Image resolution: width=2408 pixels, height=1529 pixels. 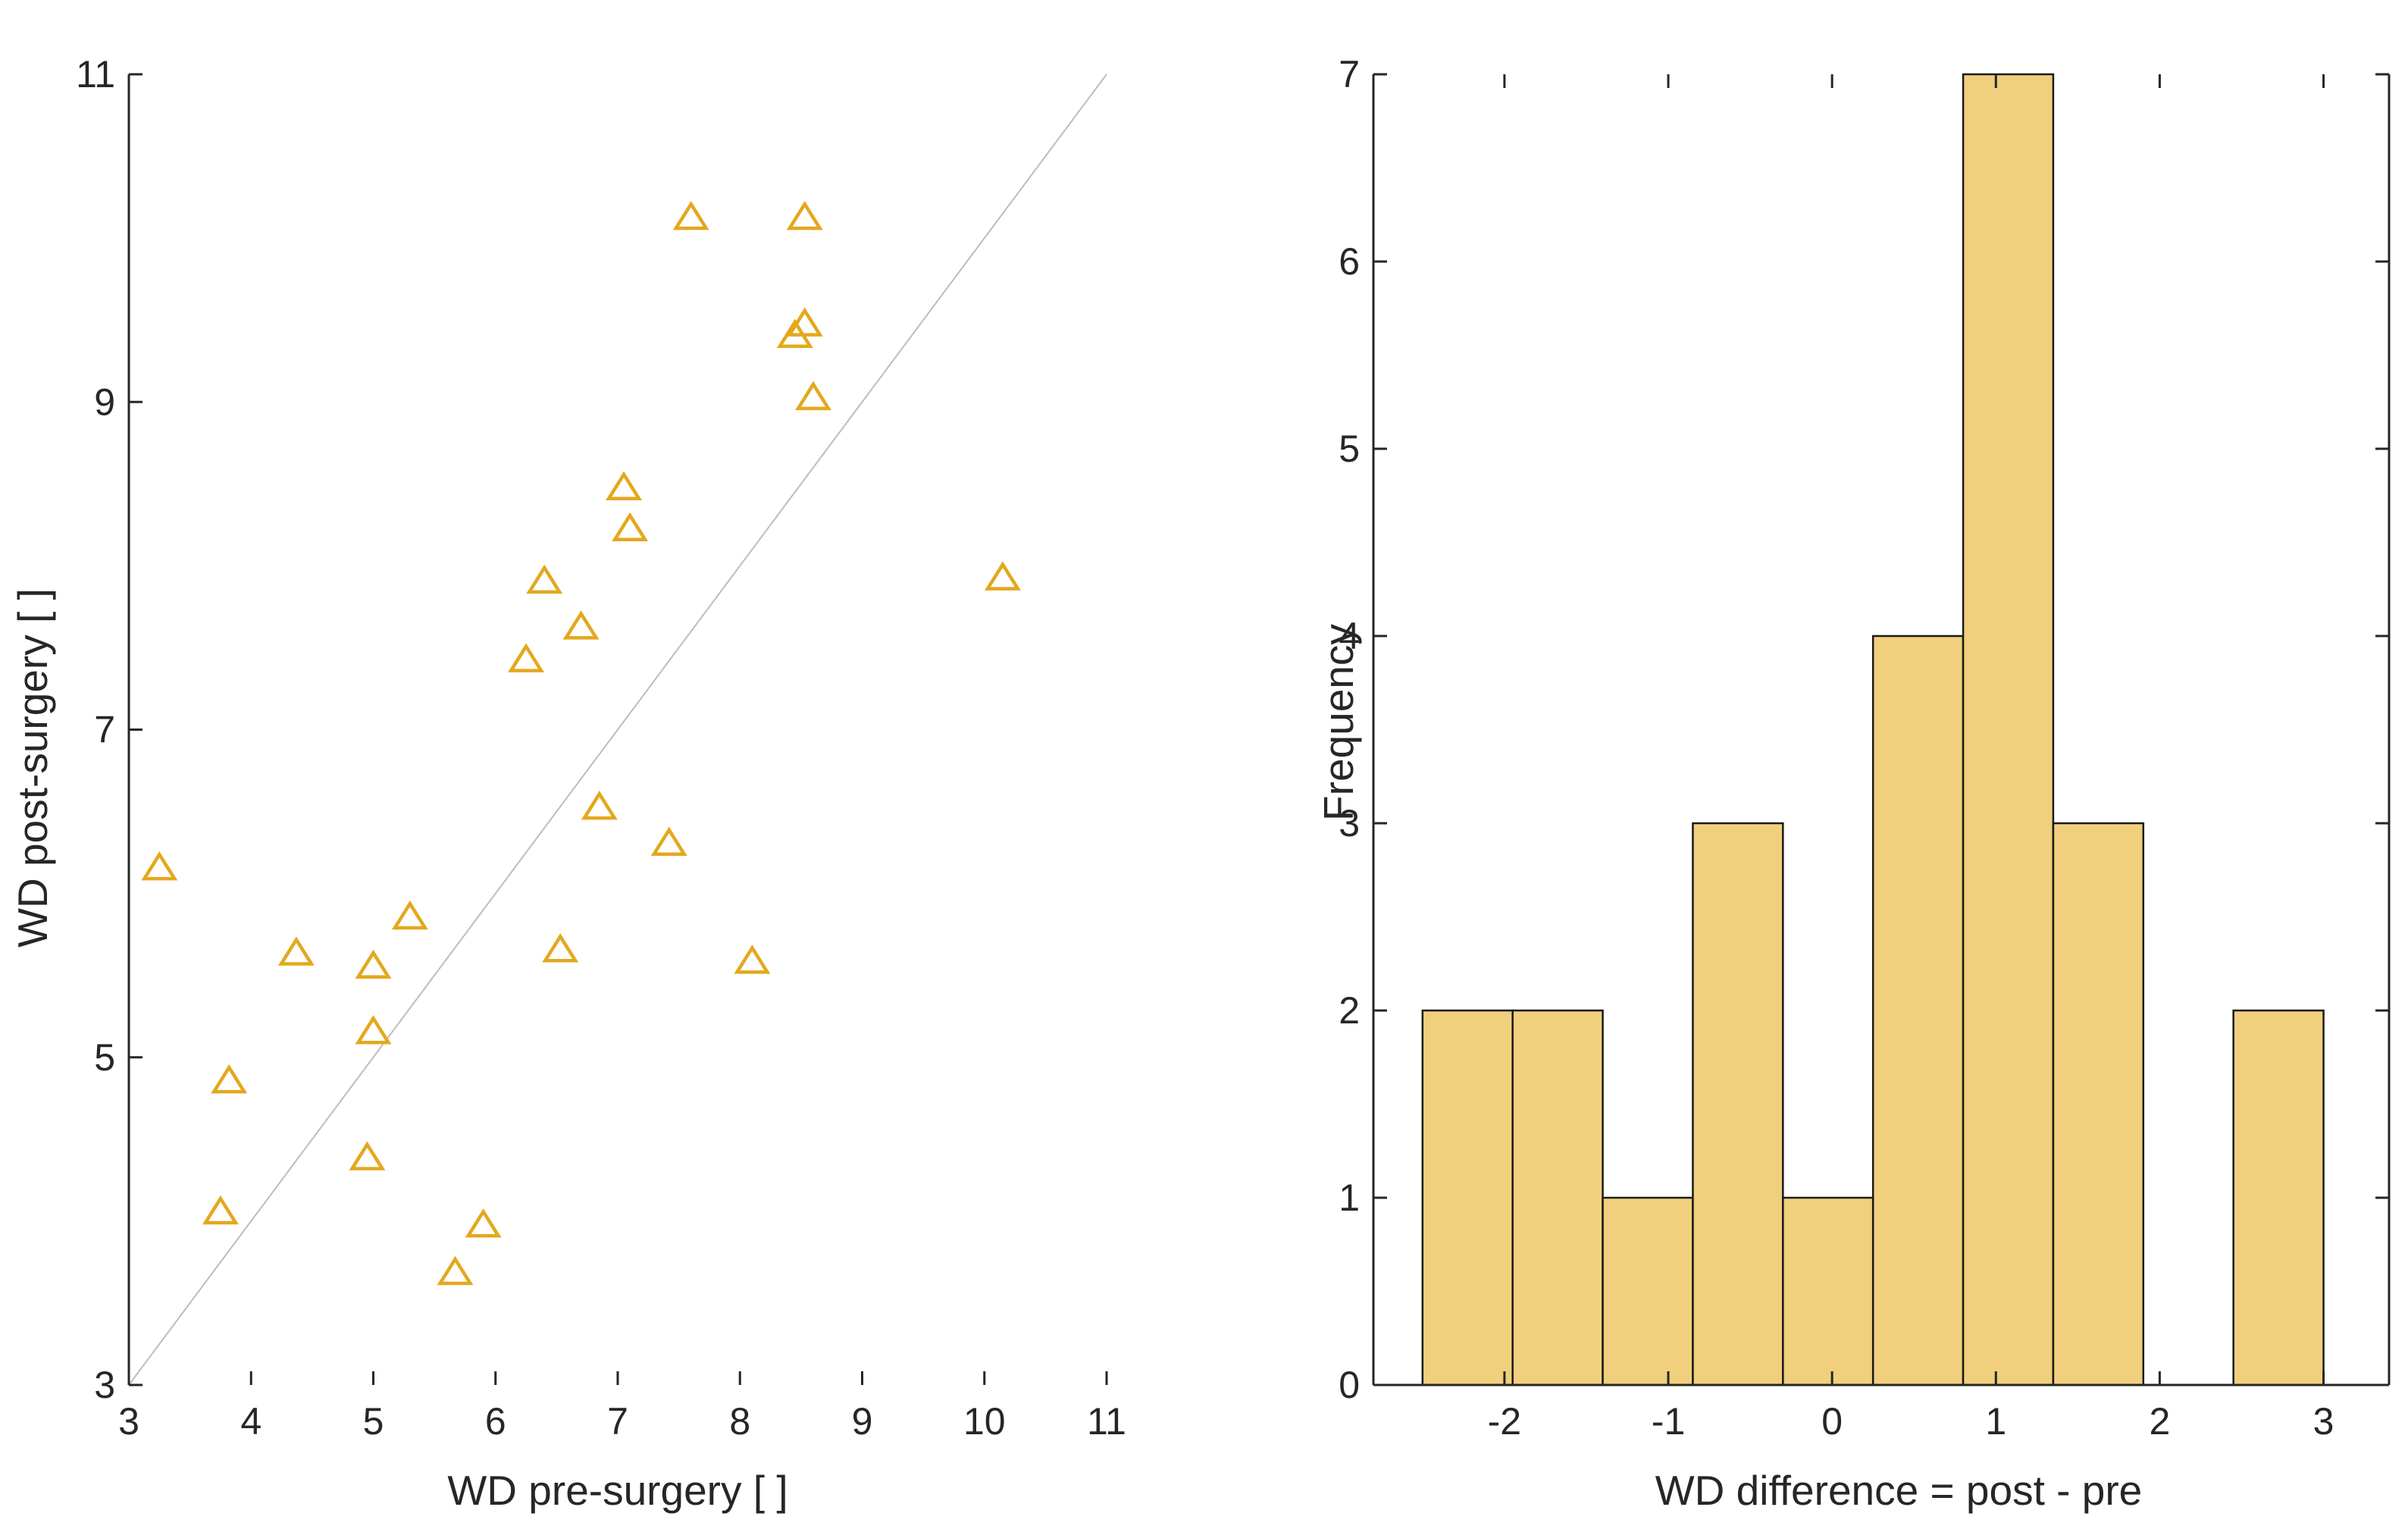 I want to click on histogram-y-tick-label: 7, so click(x=1349, y=74).